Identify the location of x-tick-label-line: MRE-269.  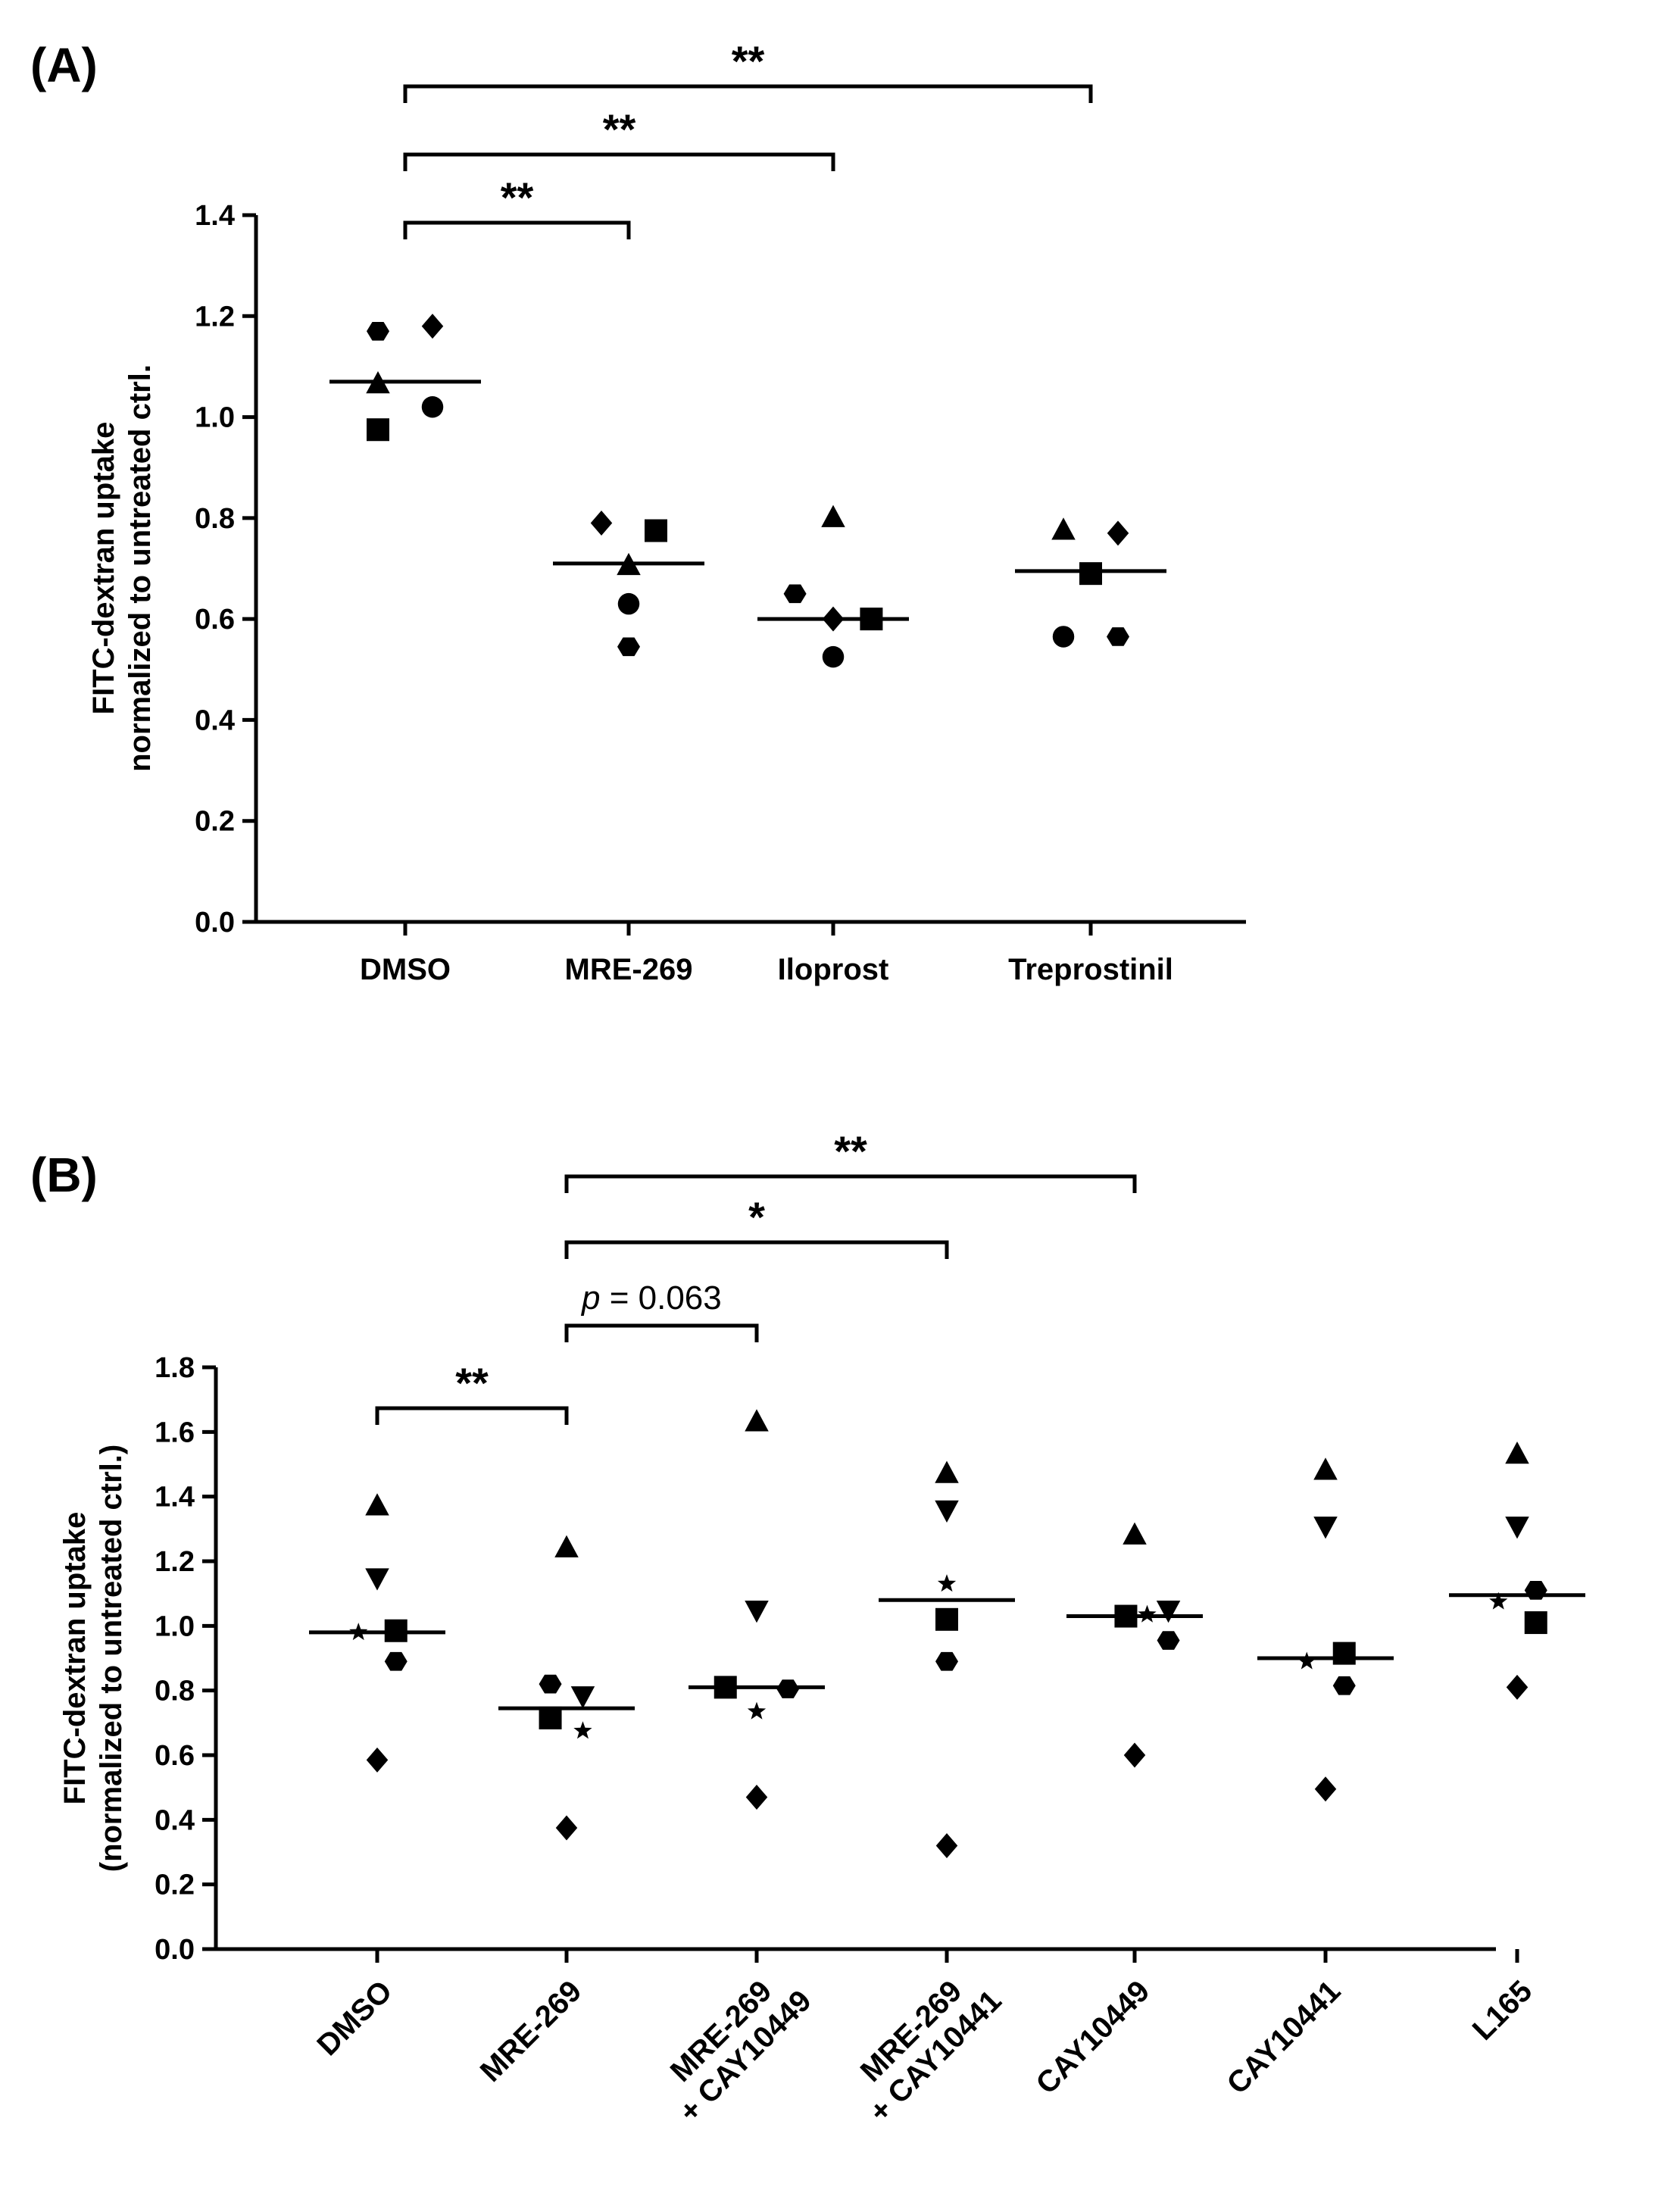
(531, 2031).